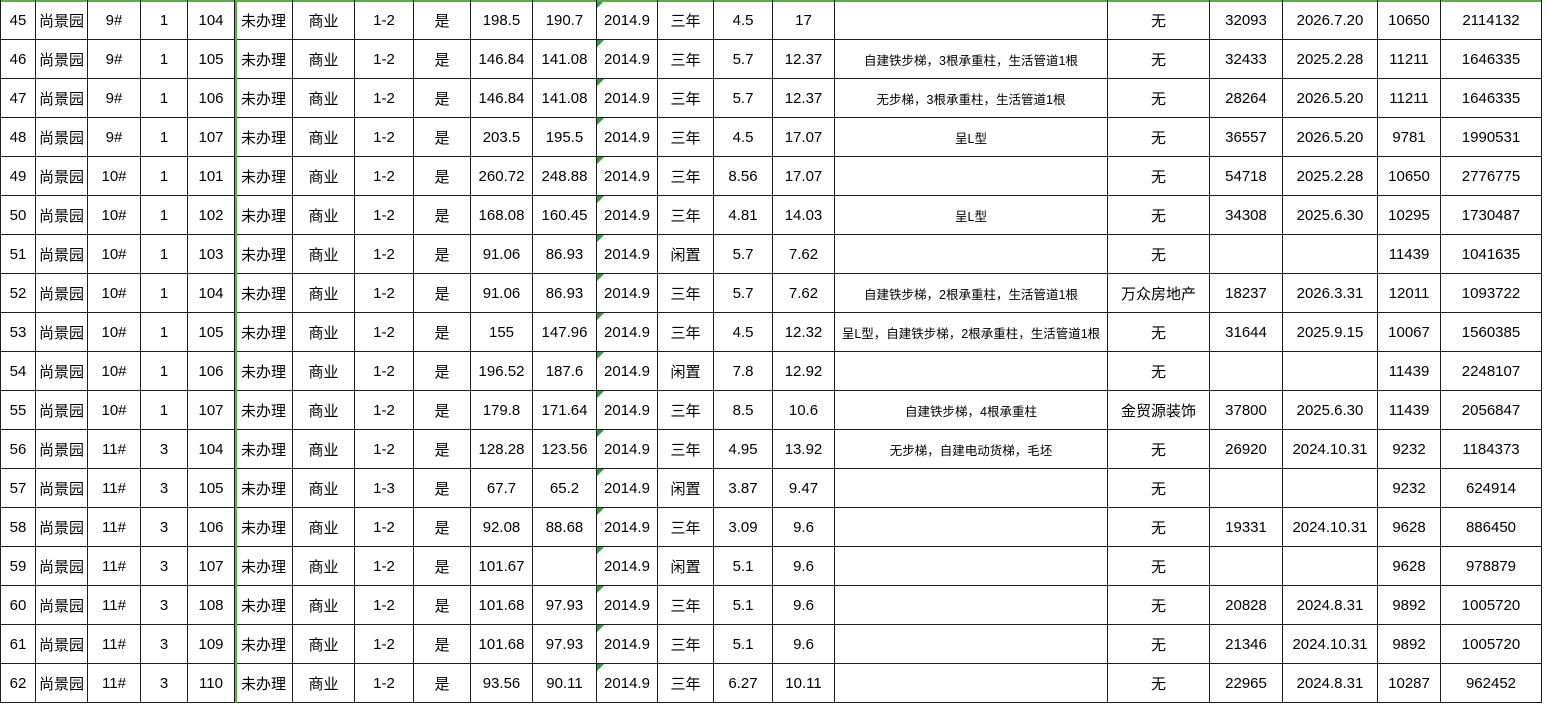  I want to click on table-cell: 自建铁步梯，2根承重柱，生活管道1根, so click(971, 293).